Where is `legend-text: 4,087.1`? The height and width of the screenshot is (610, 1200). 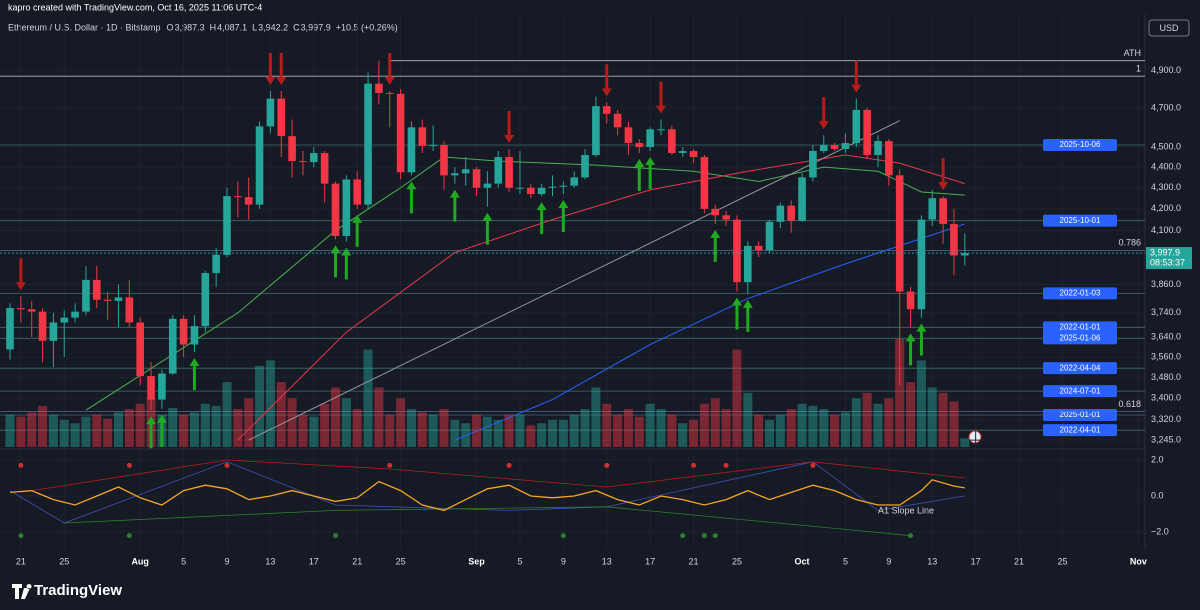
legend-text: 4,087.1 is located at coordinates (232, 27).